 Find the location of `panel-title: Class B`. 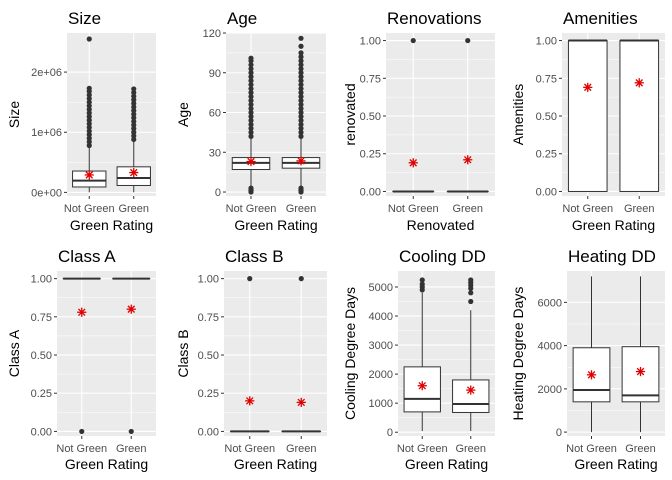

panel-title: Class B is located at coordinates (254, 256).